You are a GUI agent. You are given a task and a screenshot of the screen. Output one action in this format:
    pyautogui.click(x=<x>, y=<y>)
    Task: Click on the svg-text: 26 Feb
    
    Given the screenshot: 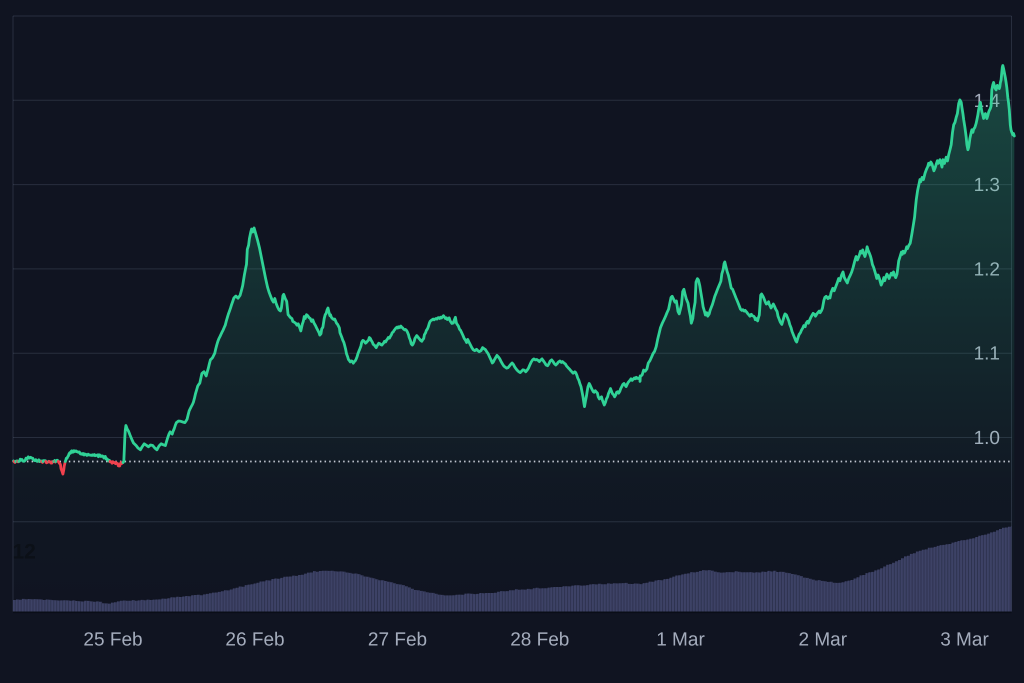 What is the action you would take?
    pyautogui.click(x=254, y=640)
    